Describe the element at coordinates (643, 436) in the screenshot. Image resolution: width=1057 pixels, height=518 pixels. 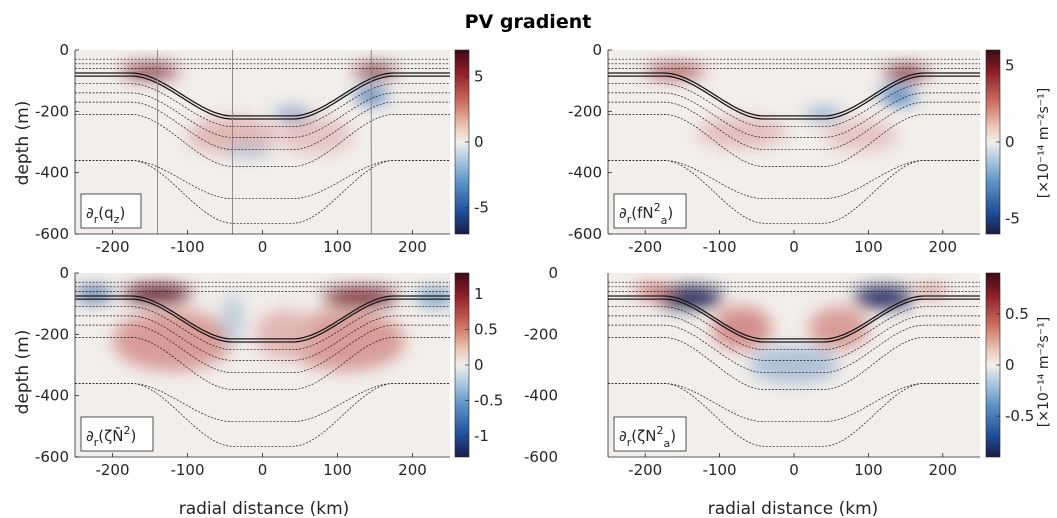
I see `label-open: (ζN` at that location.